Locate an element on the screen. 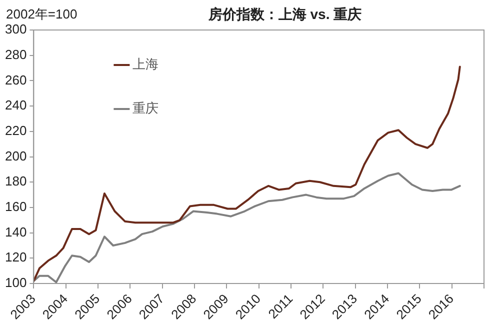 The width and height of the screenshot is (500, 326). y-tick-label: 140 is located at coordinates (15, 232).